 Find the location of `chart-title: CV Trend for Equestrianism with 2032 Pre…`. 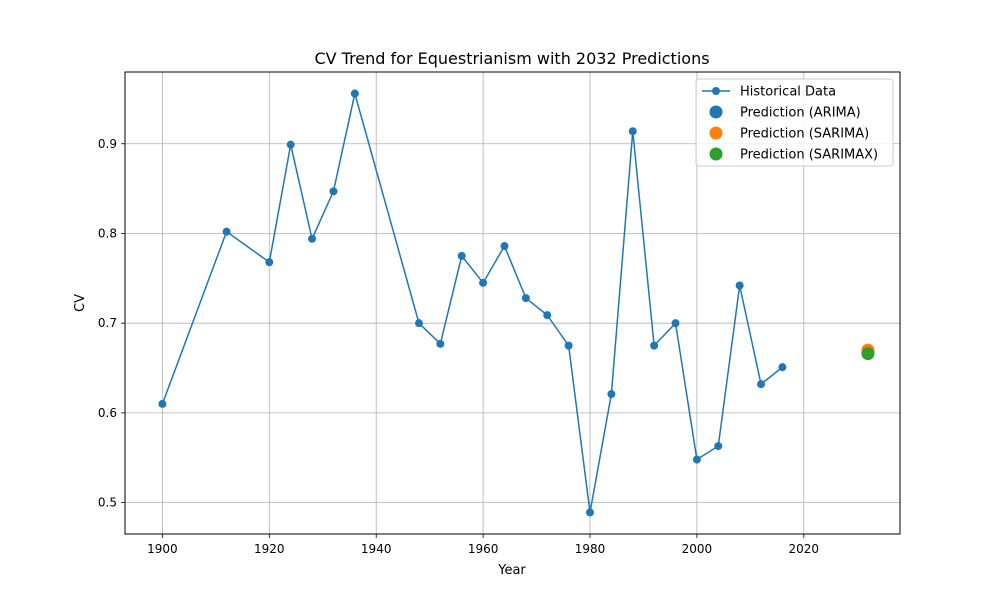

chart-title: CV Trend for Equestrianism with 2032 Pre… is located at coordinates (511, 58).